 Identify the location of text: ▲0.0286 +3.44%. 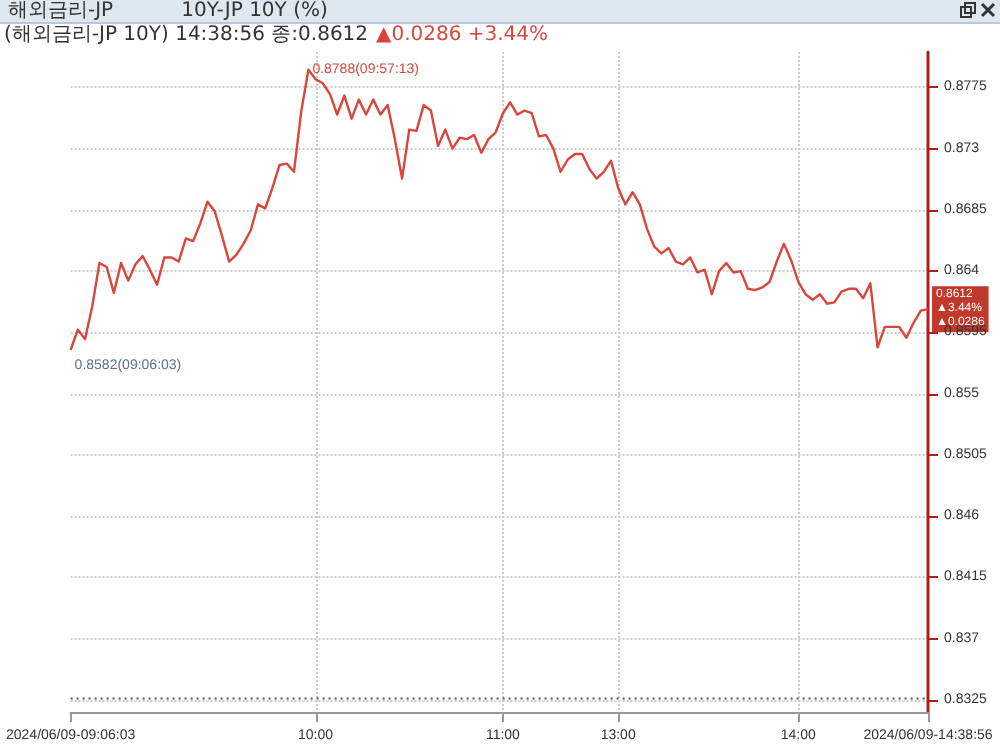
(462, 35).